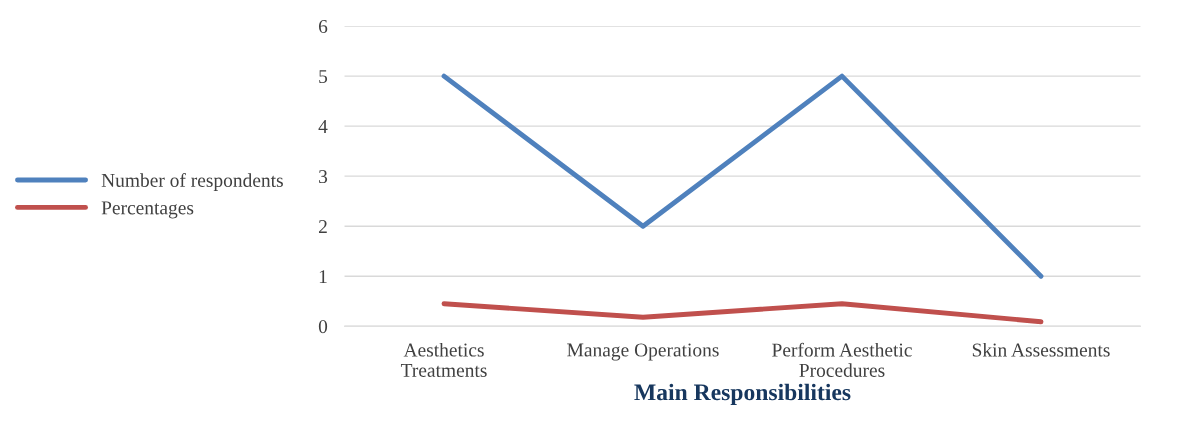 Image resolution: width=1188 pixels, height=435 pixels. I want to click on x-tick-label: Manage Operations, so click(643, 352).